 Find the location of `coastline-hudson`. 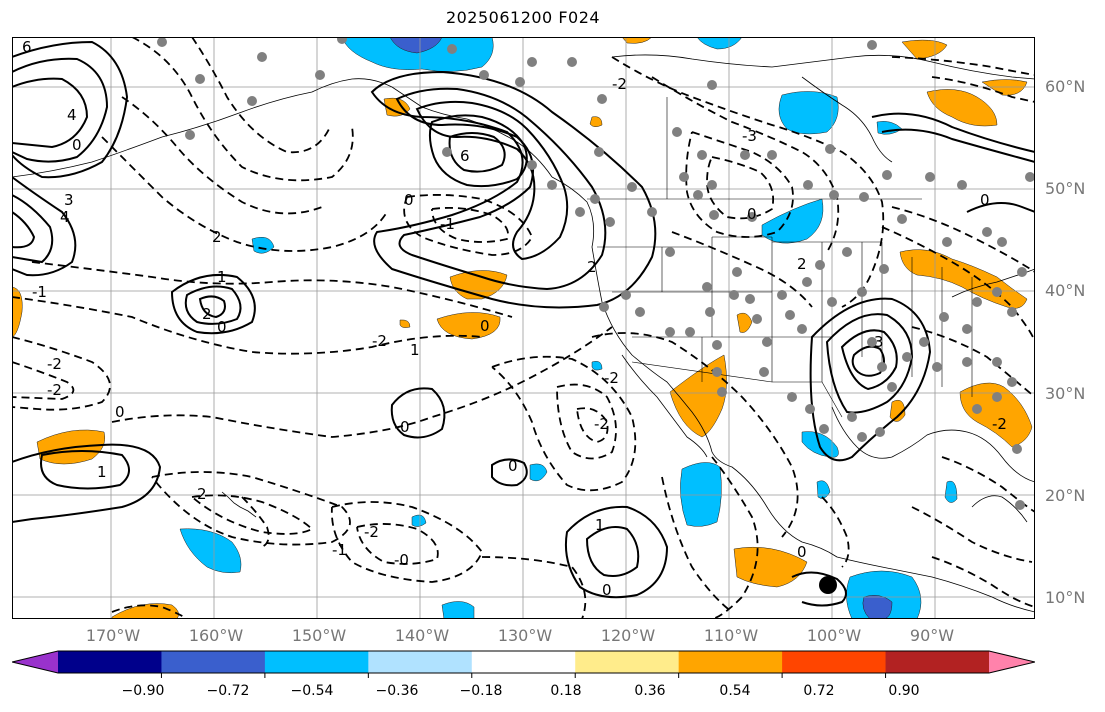

coastline-hudson is located at coordinates (847, 119).